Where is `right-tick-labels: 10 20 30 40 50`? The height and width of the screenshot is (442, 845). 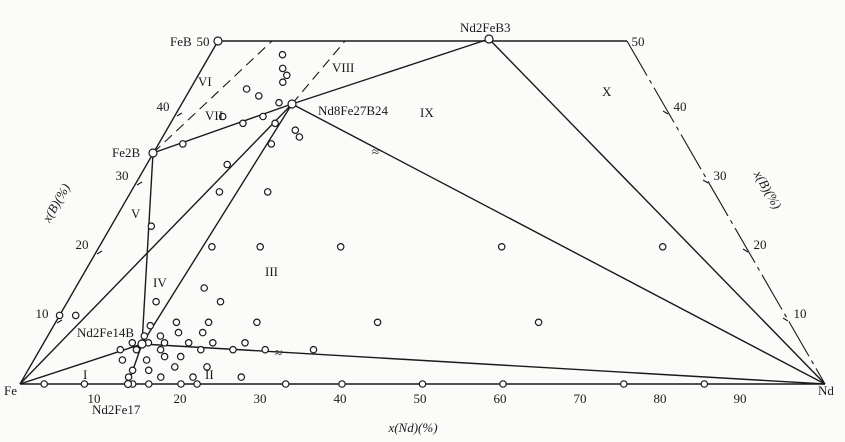 right-tick-labels: 10 20 30 40 50 is located at coordinates (719, 177).